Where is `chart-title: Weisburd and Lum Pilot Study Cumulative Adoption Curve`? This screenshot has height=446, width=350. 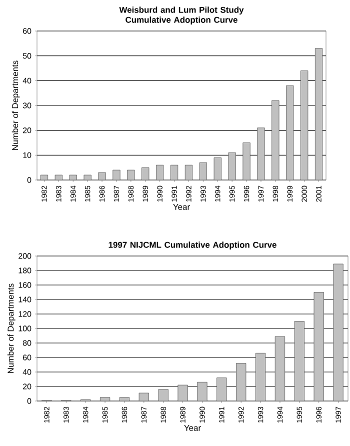
chart-title: Weisburd and Lum Pilot Study Cumulative Adoption Curve is located at coordinates (181, 15).